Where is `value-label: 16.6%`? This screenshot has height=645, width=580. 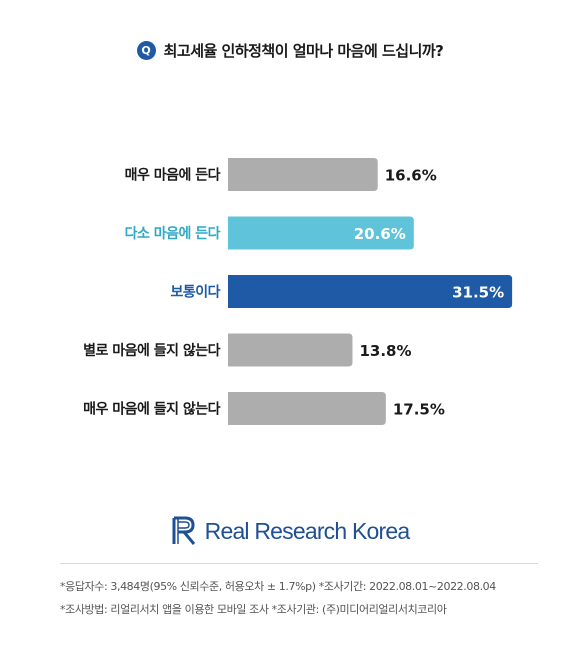
value-label: 16.6% is located at coordinates (411, 176).